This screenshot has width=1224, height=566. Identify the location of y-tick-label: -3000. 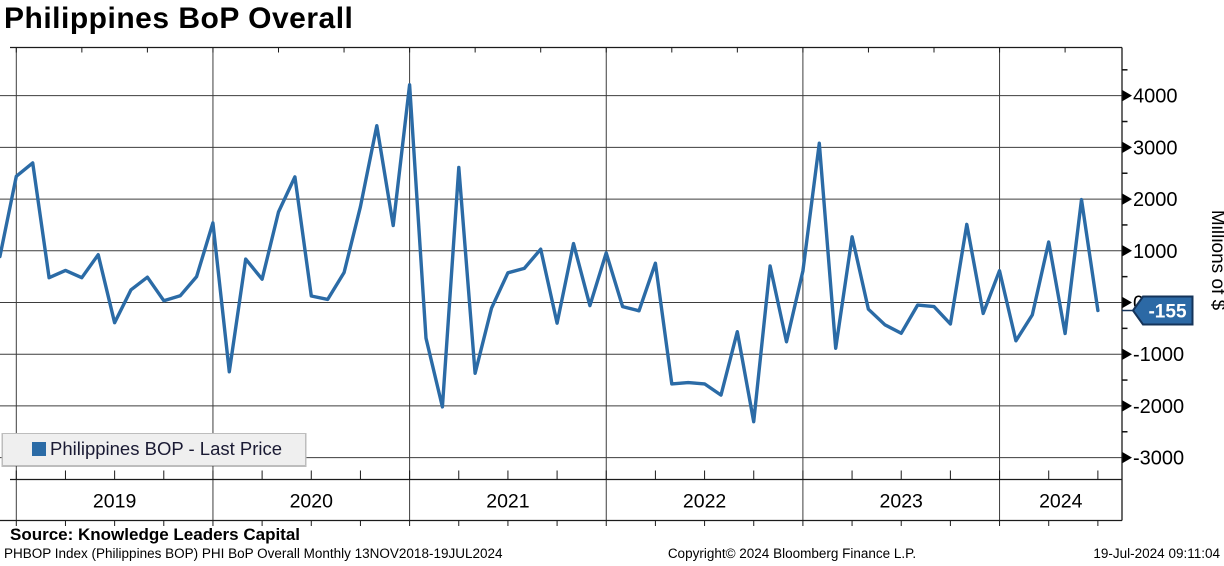
(1158, 459).